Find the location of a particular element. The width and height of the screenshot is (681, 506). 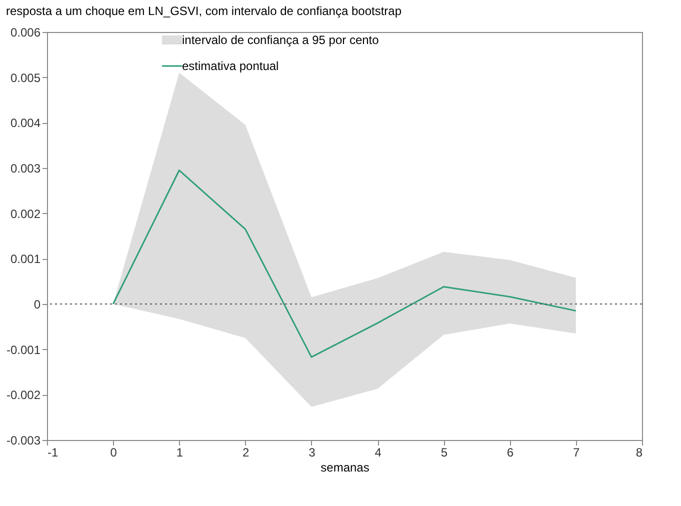

y-tick-label: 0.005 is located at coordinates (25, 77).